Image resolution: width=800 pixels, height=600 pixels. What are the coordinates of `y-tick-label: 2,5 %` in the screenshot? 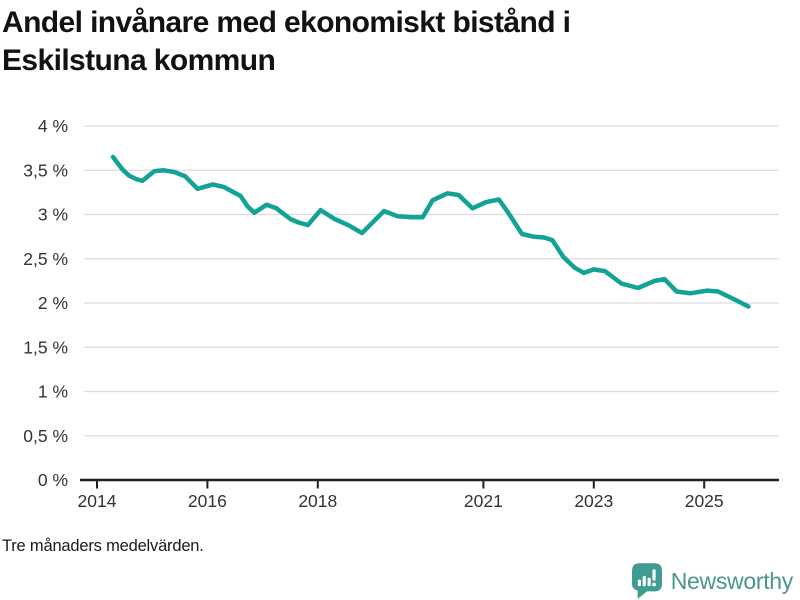 It's located at (45, 259).